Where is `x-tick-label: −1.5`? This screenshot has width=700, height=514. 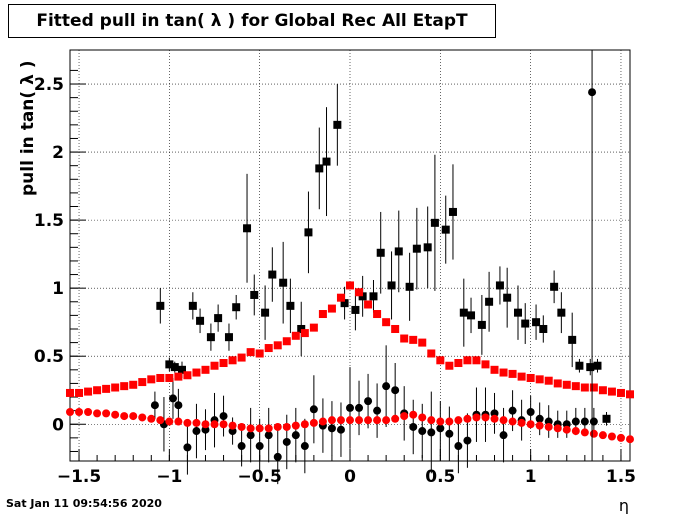
x-tick-label: −1.5 is located at coordinates (79, 477).